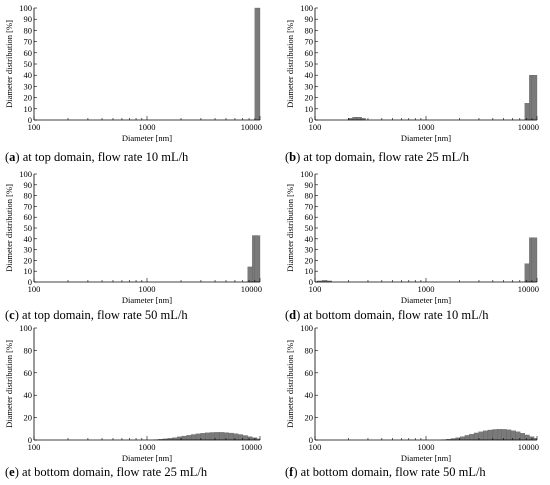 This screenshot has width=550, height=485. Describe the element at coordinates (103, 315) in the screenshot. I see `caption-text: at top domain, flow rate 50 mL/h` at that location.